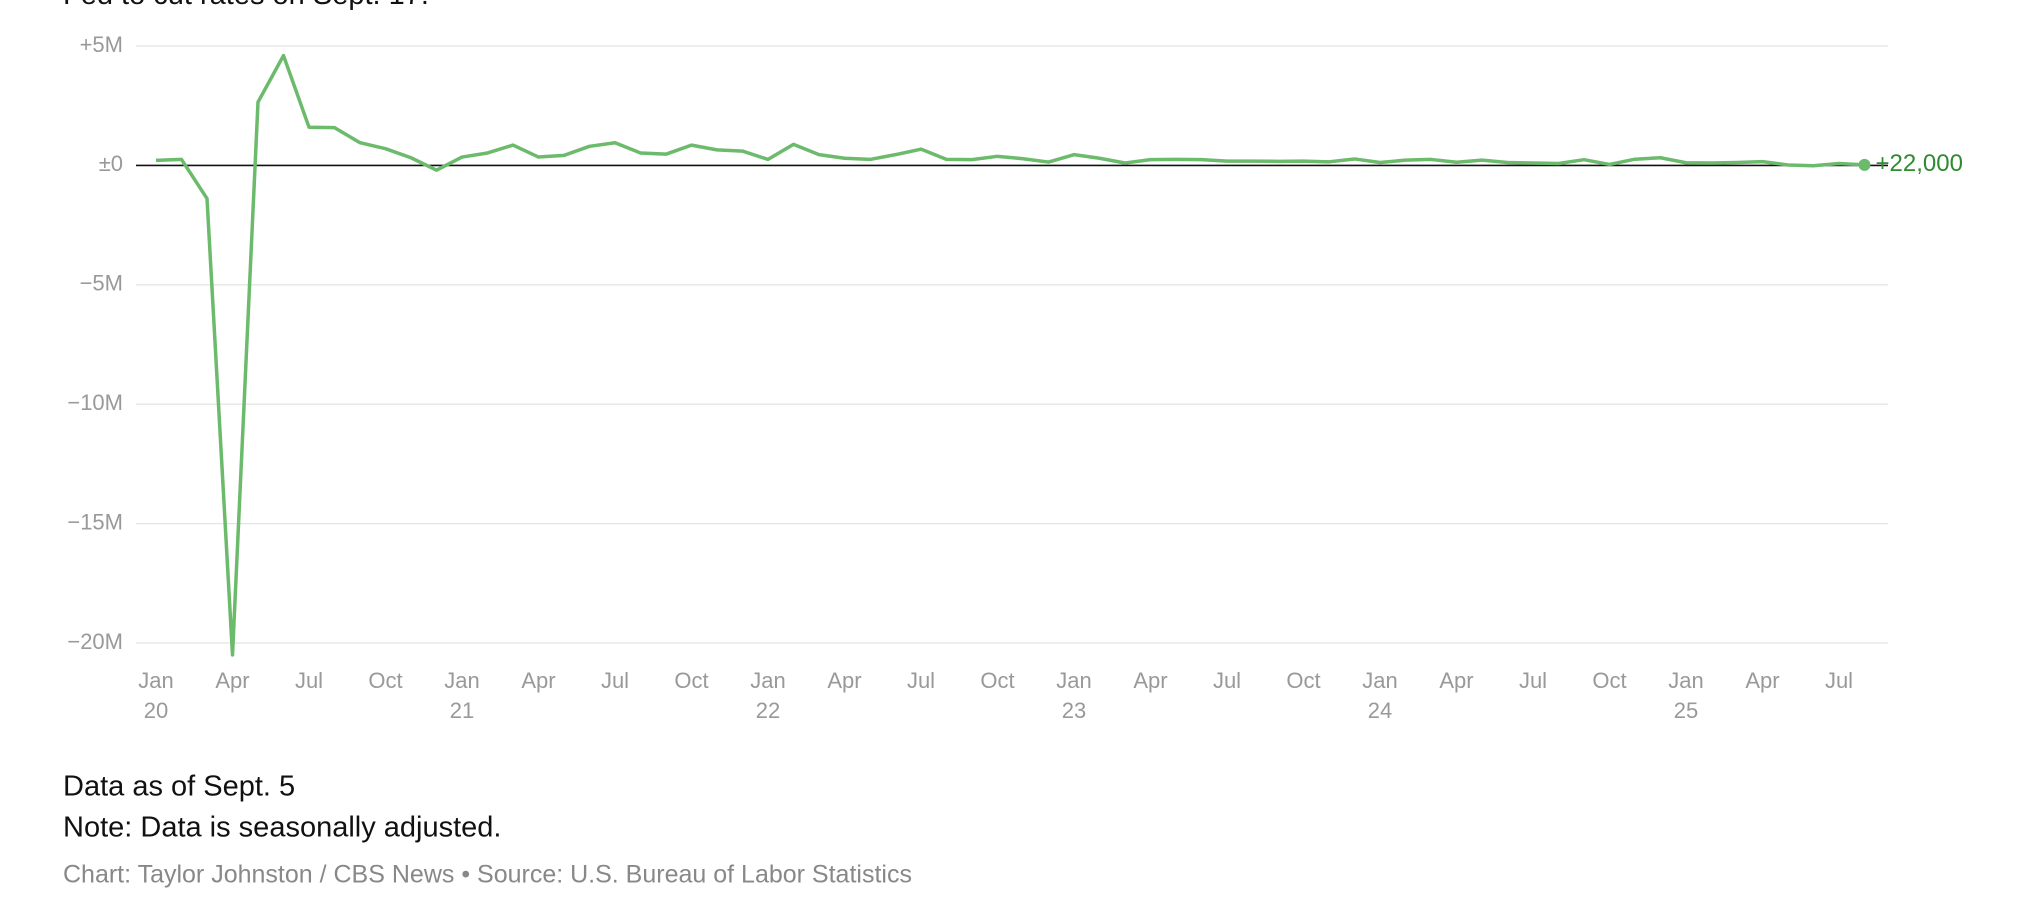 Image resolution: width=2042 pixels, height=897 pixels. What do you see at coordinates (1685, 695) in the screenshot?
I see `x-tick-label: Jan 25` at bounding box center [1685, 695].